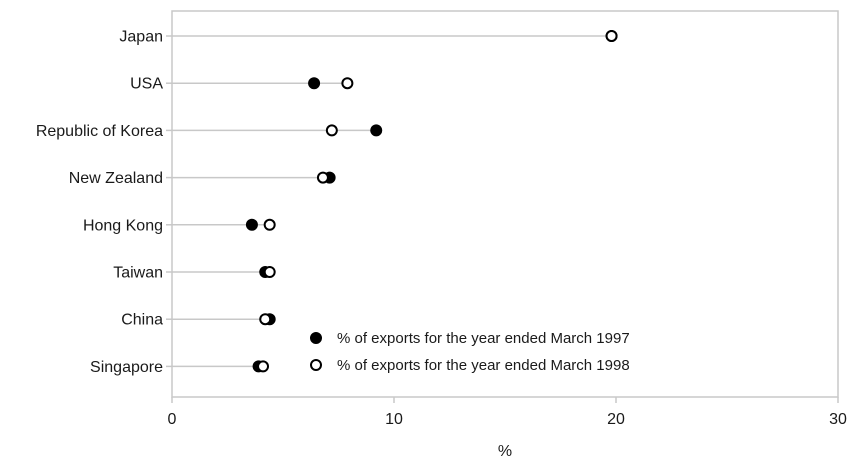 Image resolution: width=856 pixels, height=463 pixels. Describe the element at coordinates (316, 338) in the screenshot. I see `legend-marker-1997` at that location.